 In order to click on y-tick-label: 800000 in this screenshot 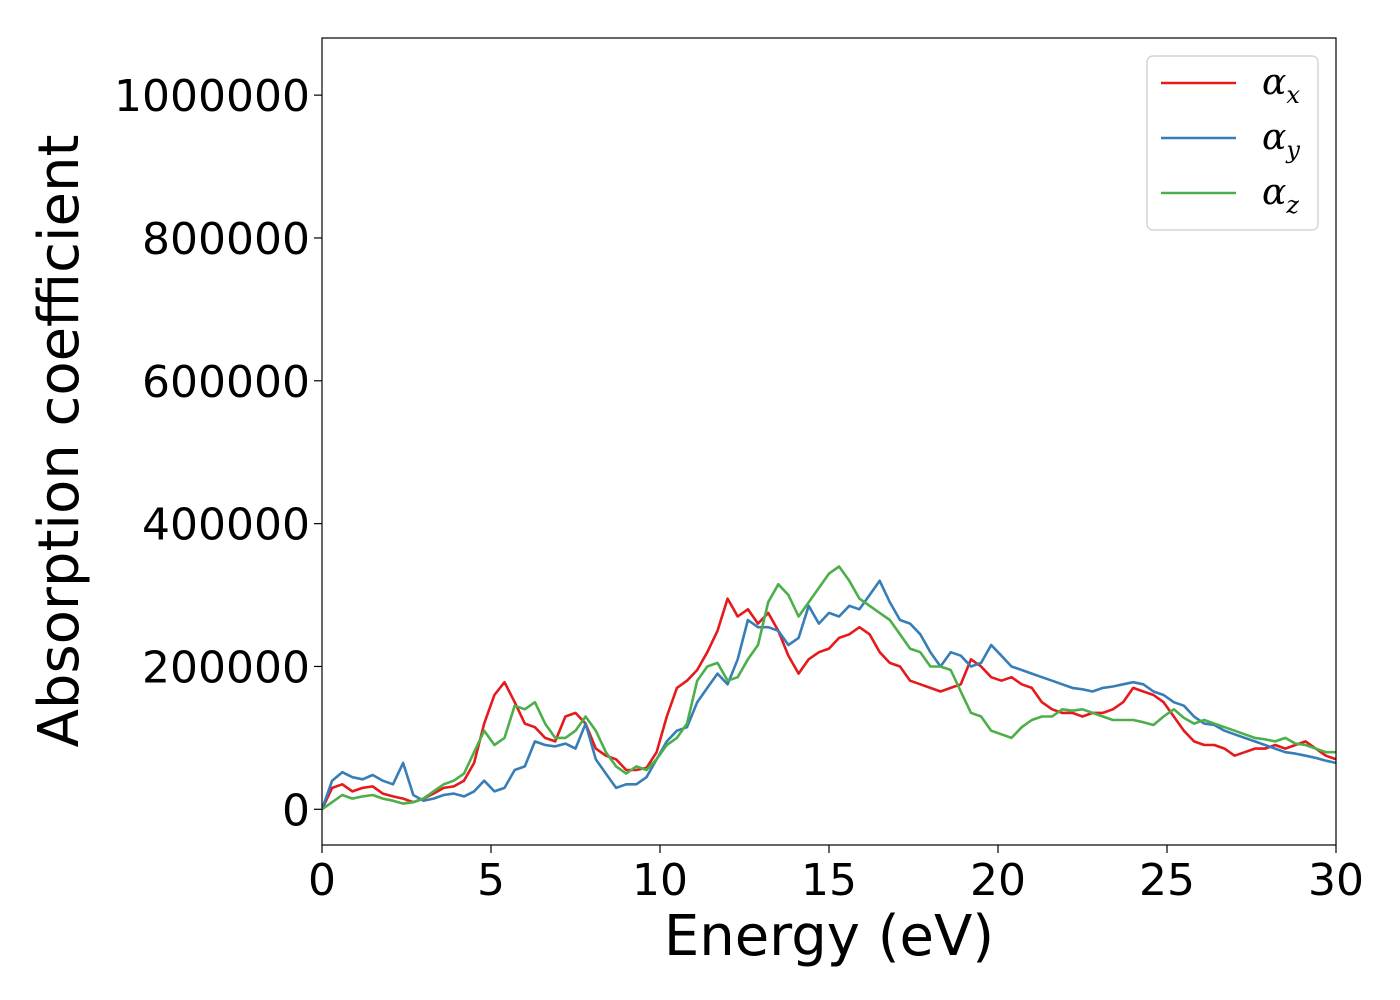, I will do `click(226, 239)`.